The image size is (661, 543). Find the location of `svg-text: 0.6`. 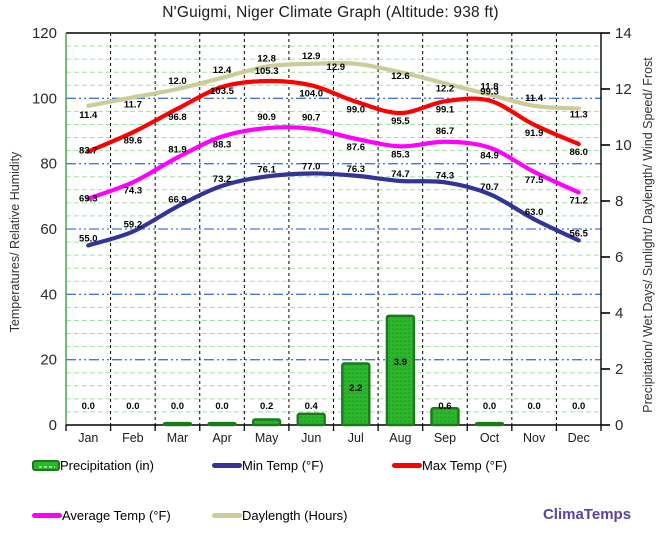

svg-text: 0.6 is located at coordinates (444, 406).